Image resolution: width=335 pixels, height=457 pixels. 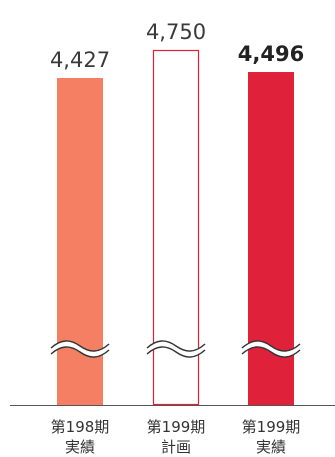 What do you see at coordinates (271, 427) in the screenshot?
I see `category-label-2-line1: 第199期` at bounding box center [271, 427].